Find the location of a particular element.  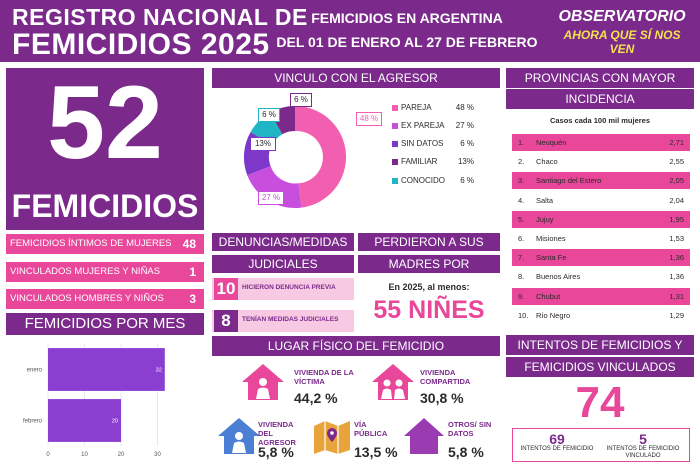

provincia-row: 6. Misiones 1,53 is located at coordinates (601, 238).